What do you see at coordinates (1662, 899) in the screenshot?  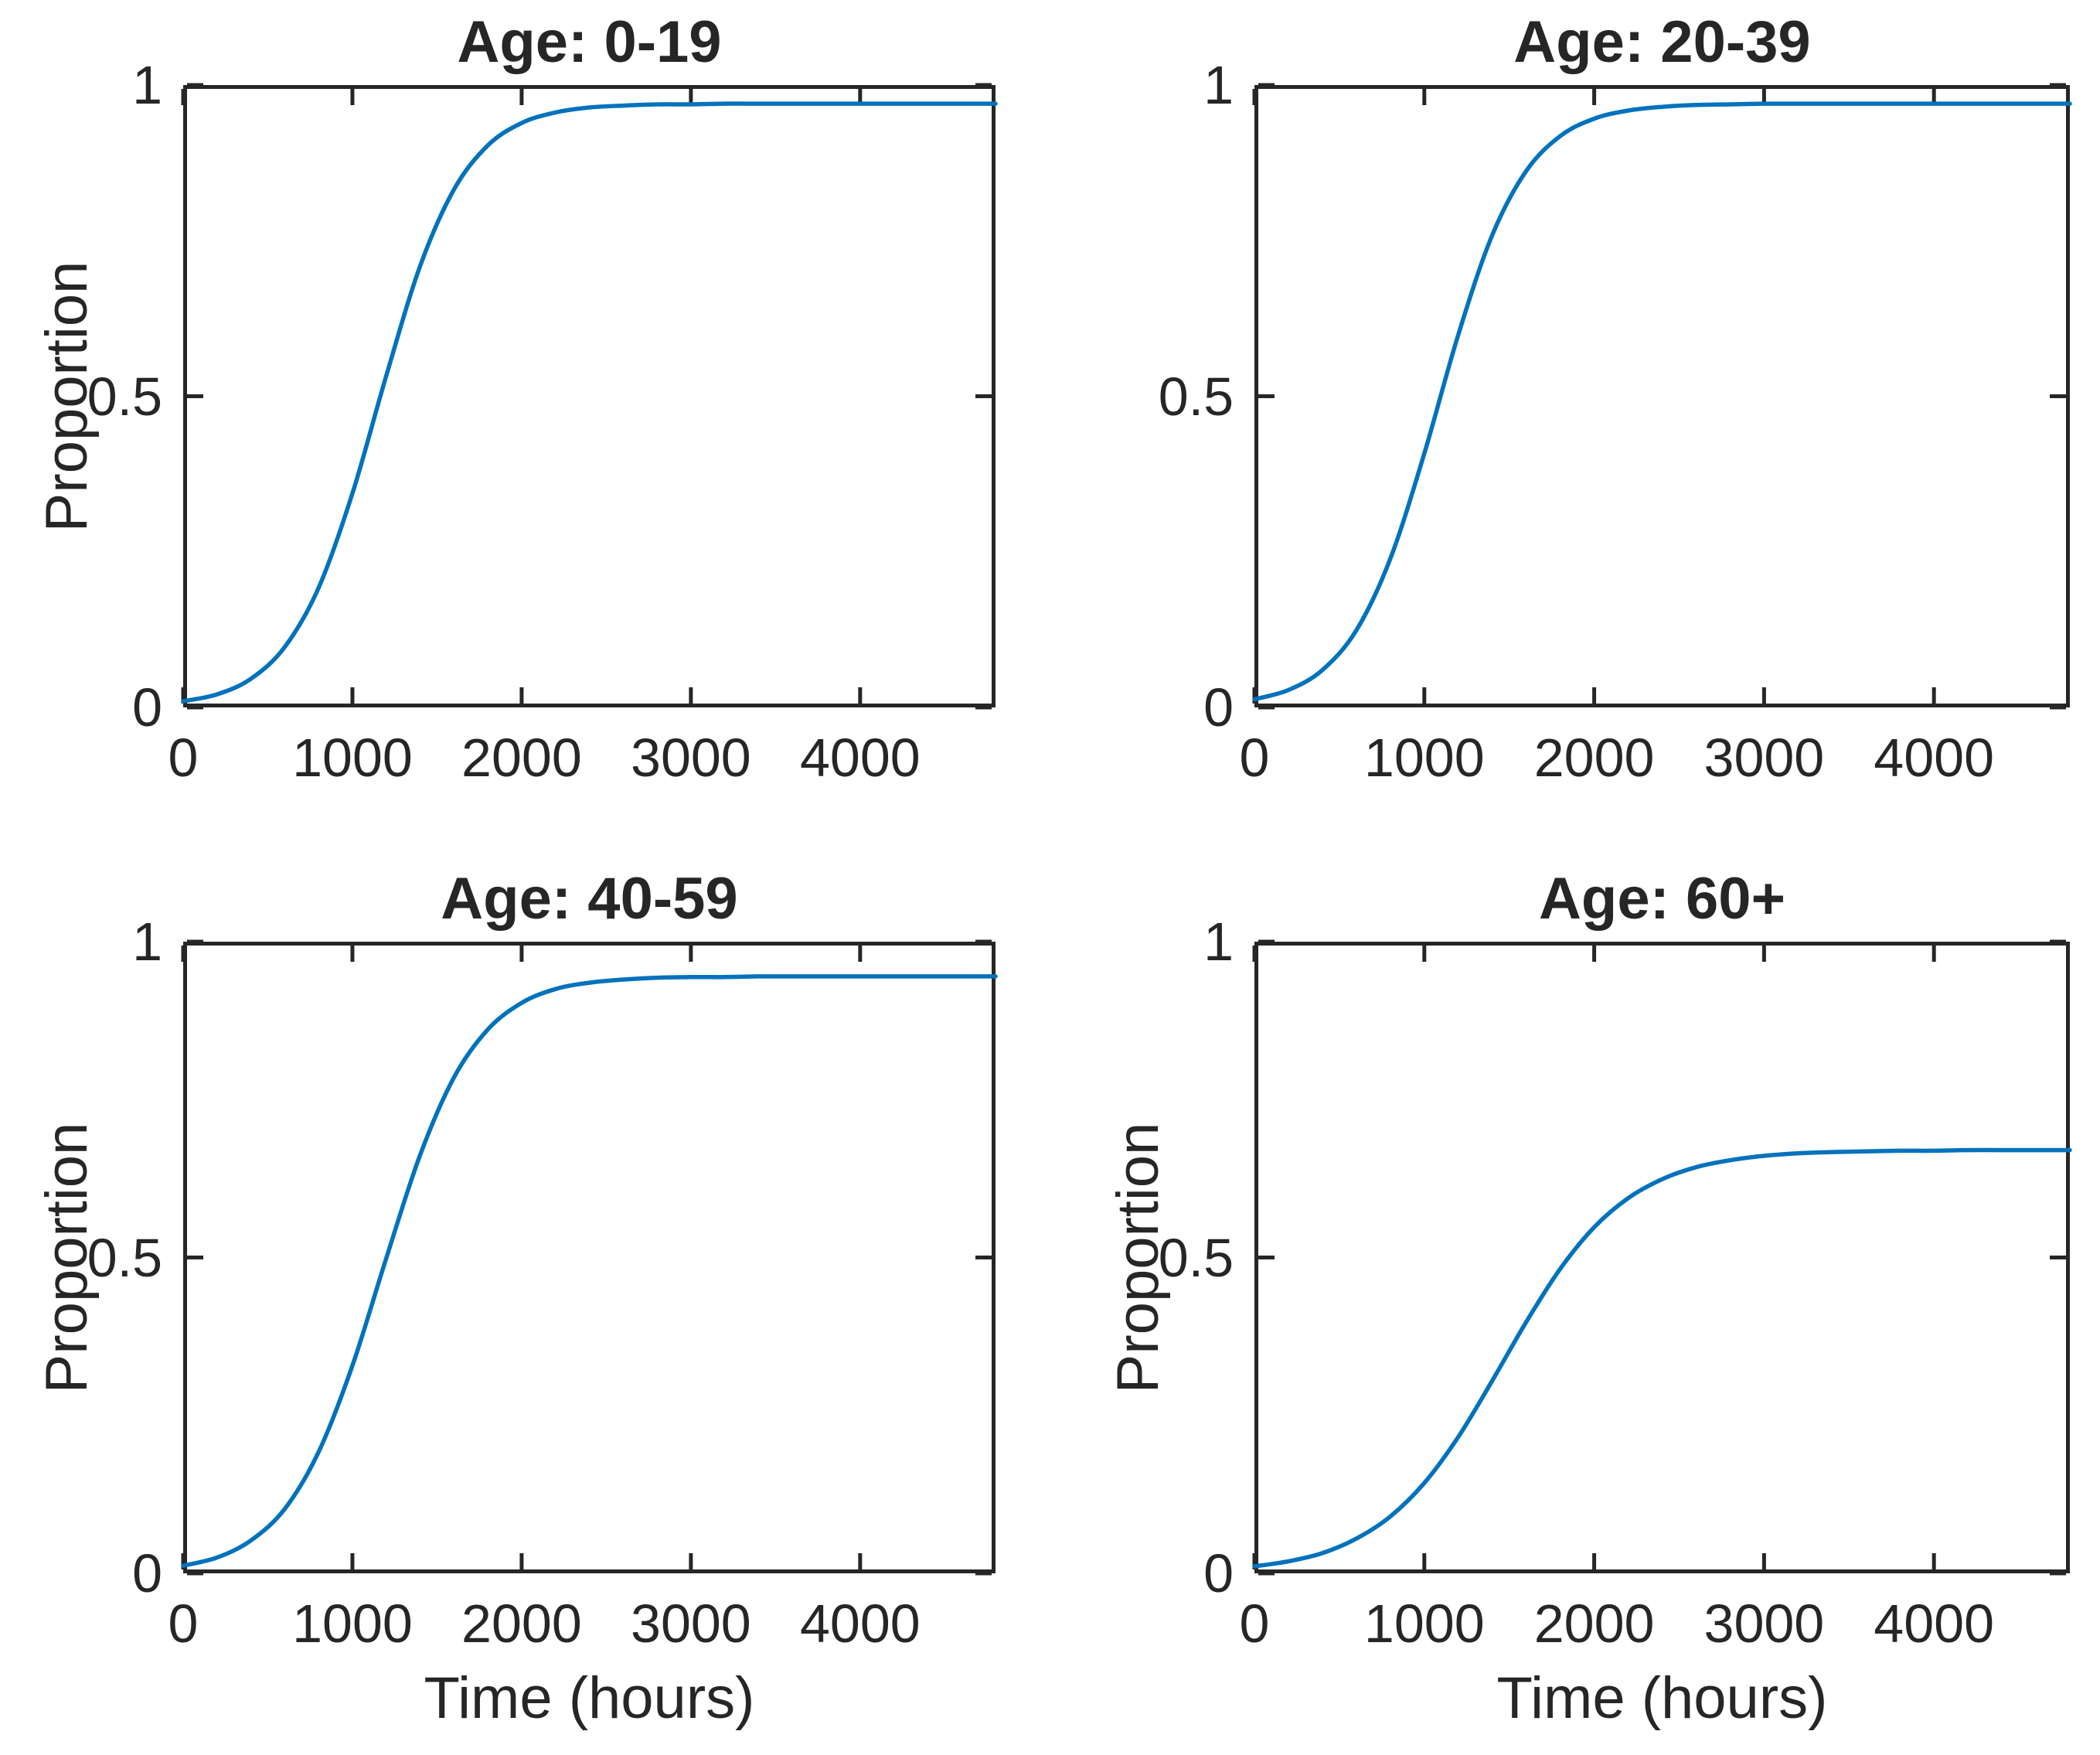 I see `plot-title: Age: 60+` at bounding box center [1662, 899].